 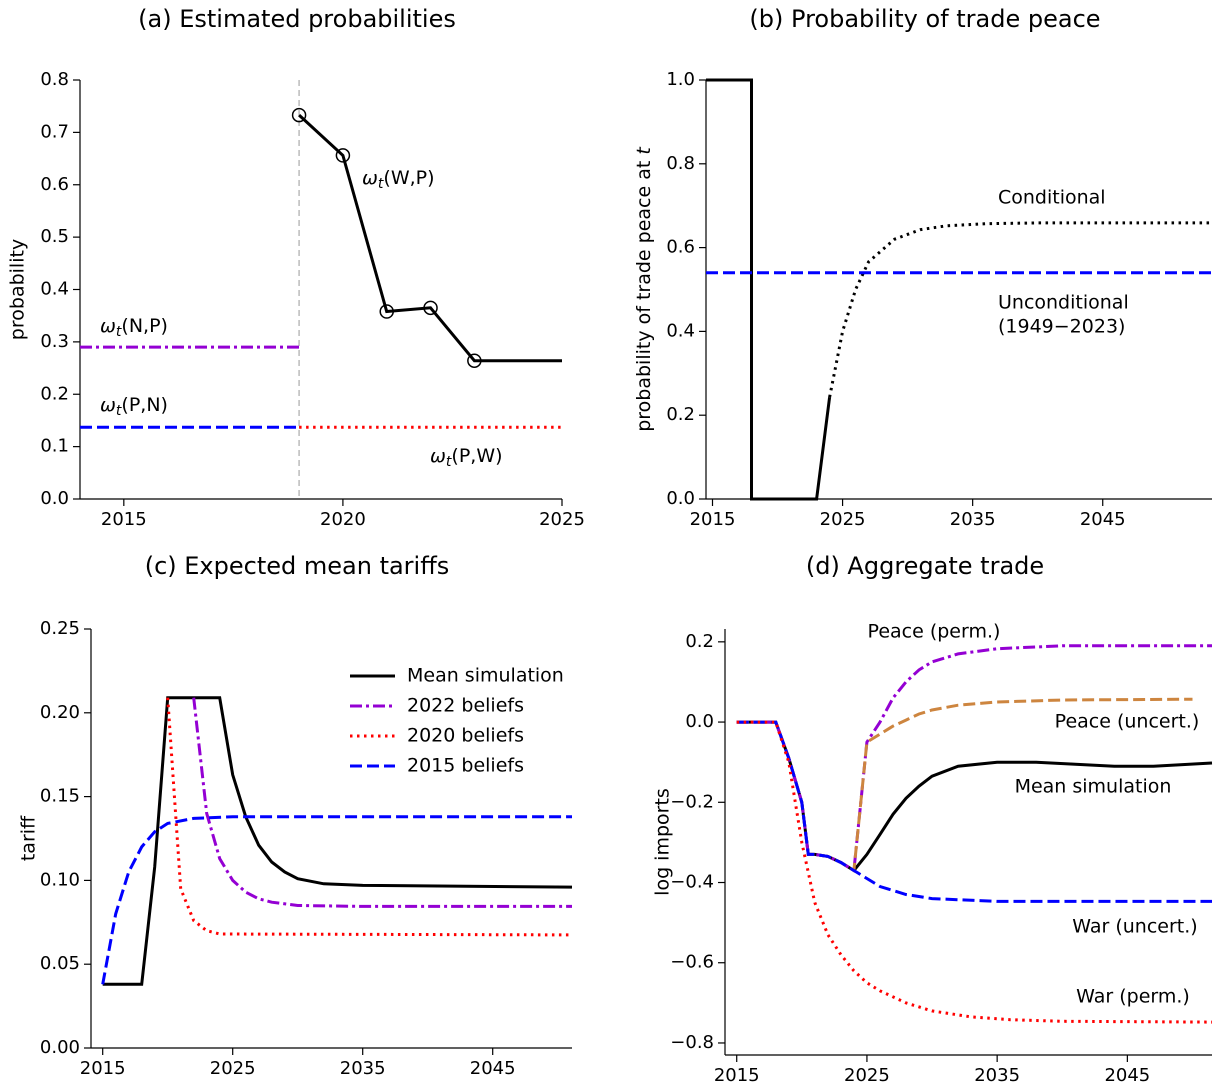 I want to click on y-tick-label: −0.8, so click(x=692, y=1042).